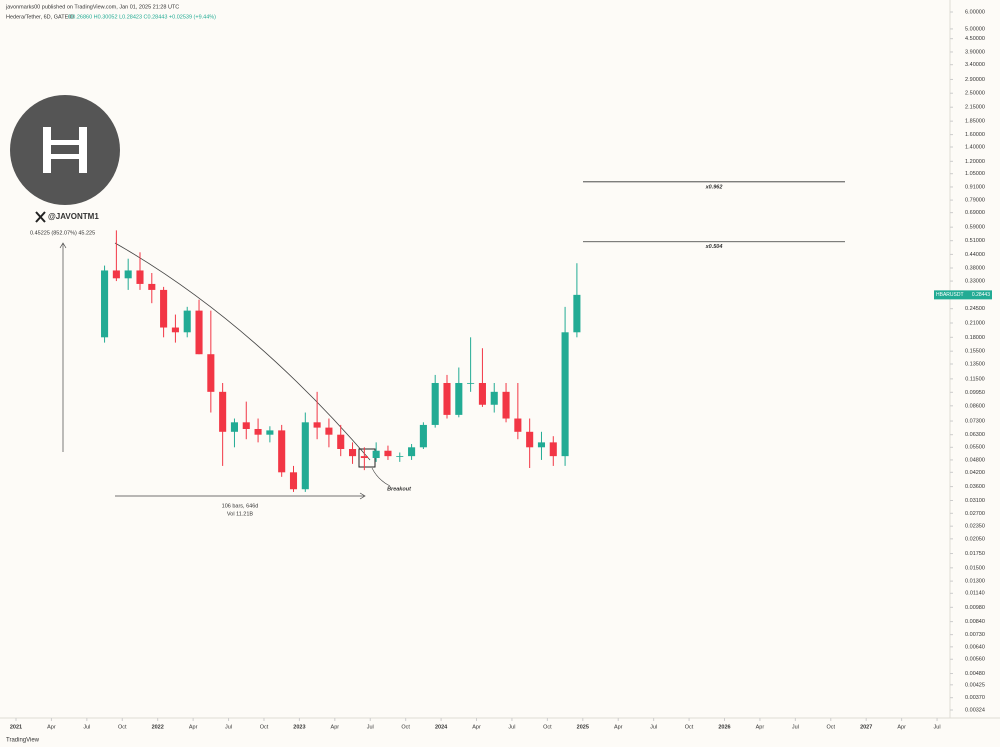  What do you see at coordinates (975, 65) in the screenshot?
I see `y-tick-label: 3.40000` at bounding box center [975, 65].